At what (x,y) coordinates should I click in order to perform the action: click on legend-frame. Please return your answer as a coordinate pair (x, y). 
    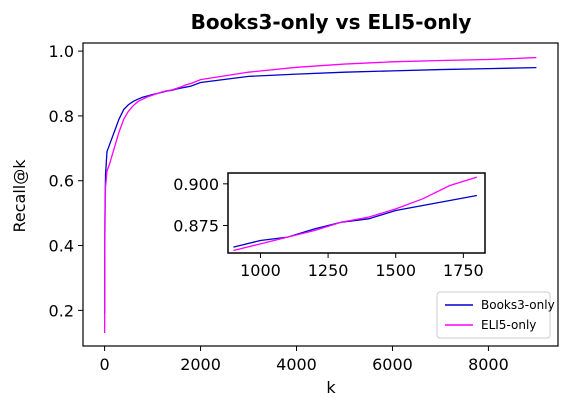
    Looking at the image, I should click on (493, 315).